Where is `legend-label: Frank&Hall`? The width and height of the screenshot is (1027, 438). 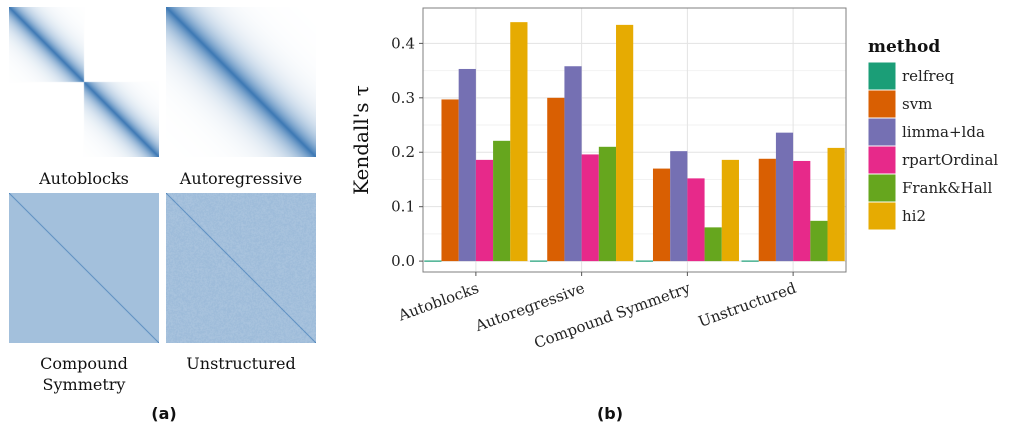 legend-label: Frank&Hall is located at coordinates (947, 188).